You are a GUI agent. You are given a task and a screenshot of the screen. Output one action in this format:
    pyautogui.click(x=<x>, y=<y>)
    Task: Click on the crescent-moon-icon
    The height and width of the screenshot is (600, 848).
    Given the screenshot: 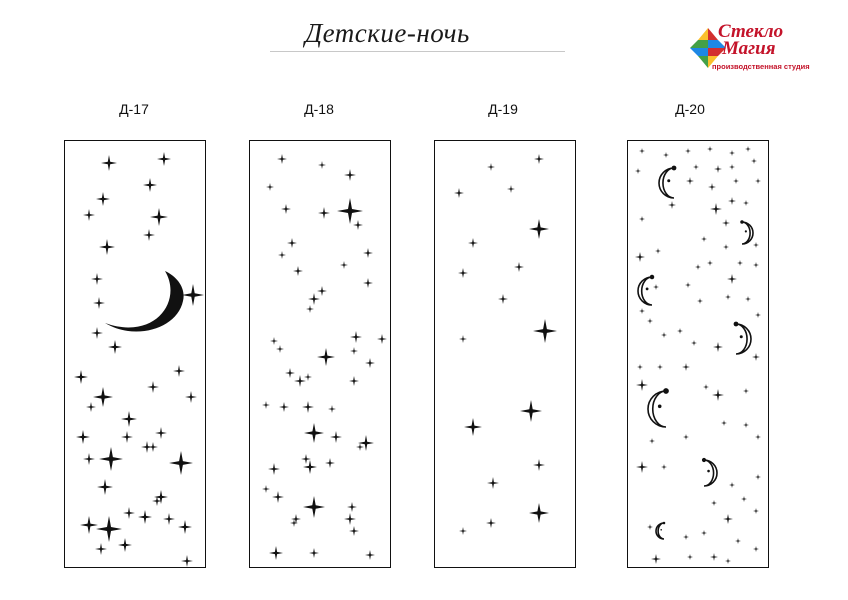 What is the action you would take?
    pyautogui.click(x=144, y=301)
    